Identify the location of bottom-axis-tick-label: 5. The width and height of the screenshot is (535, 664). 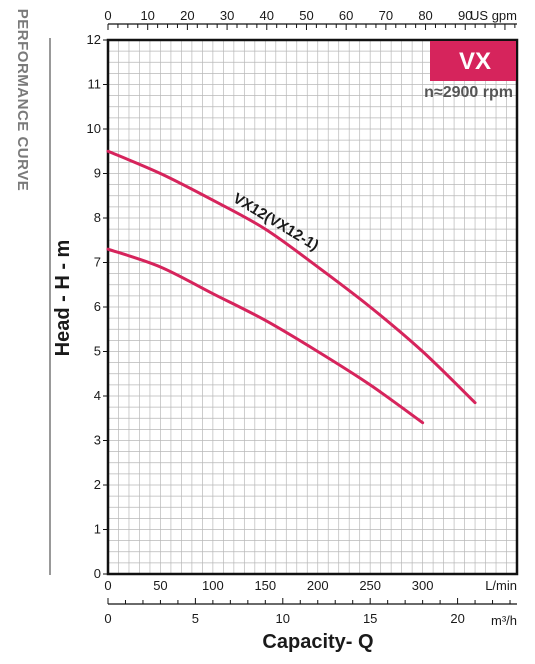
(195, 618).